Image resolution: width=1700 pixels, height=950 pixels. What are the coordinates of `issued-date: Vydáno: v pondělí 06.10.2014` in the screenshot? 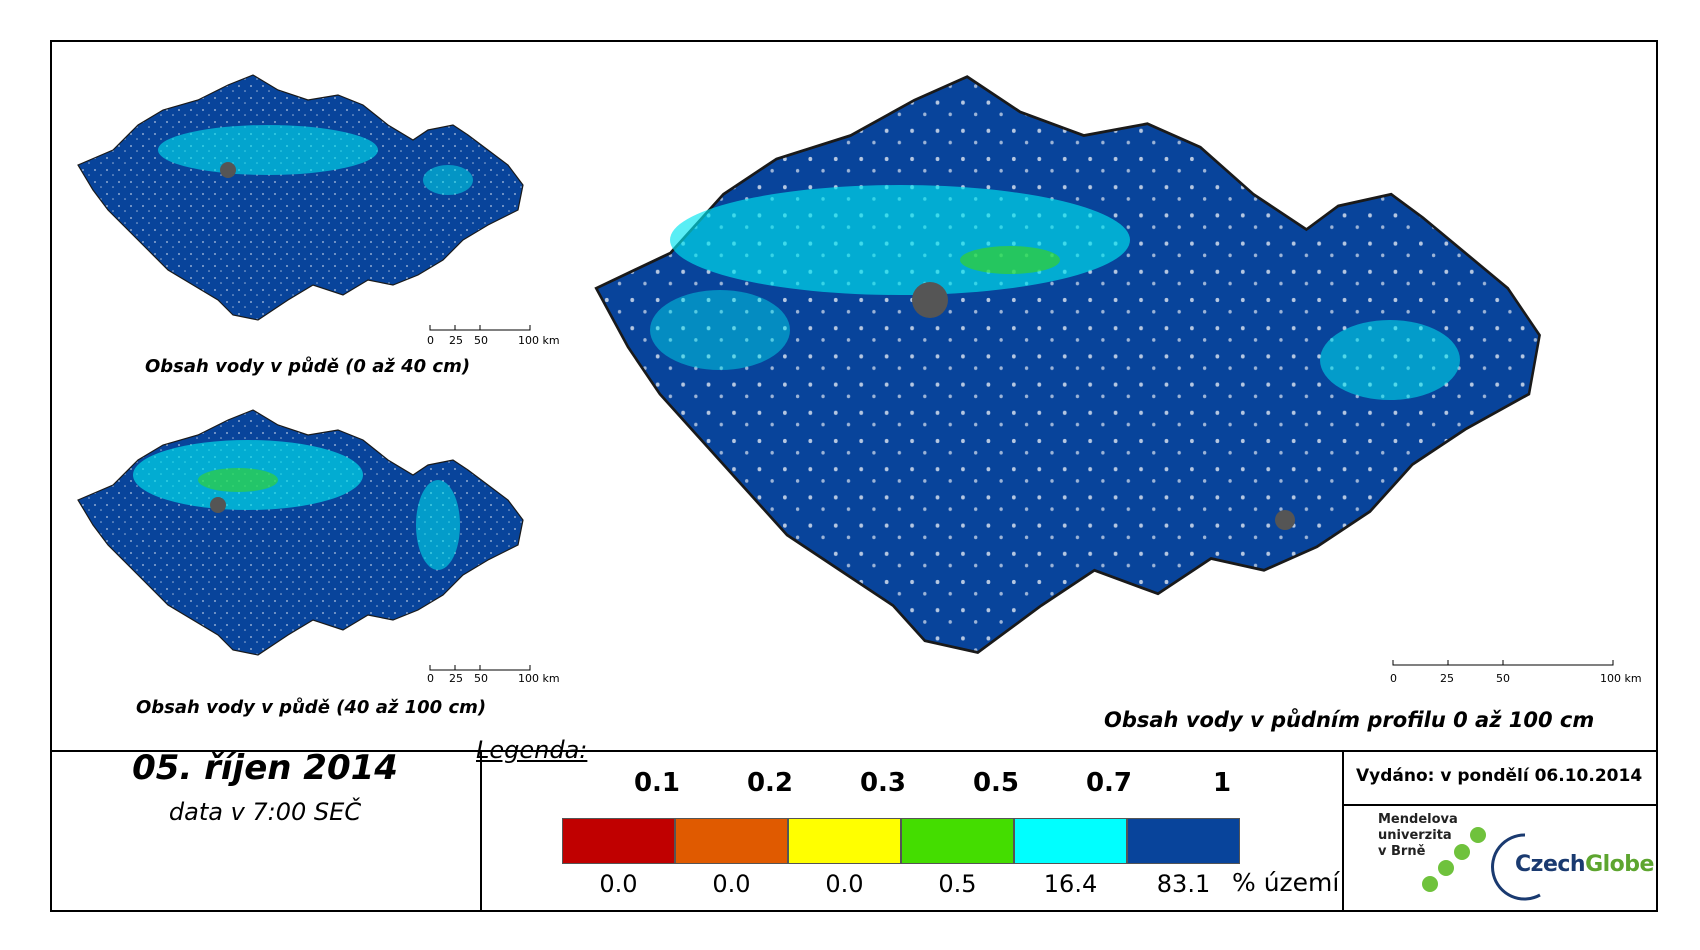 It's located at (1499, 776).